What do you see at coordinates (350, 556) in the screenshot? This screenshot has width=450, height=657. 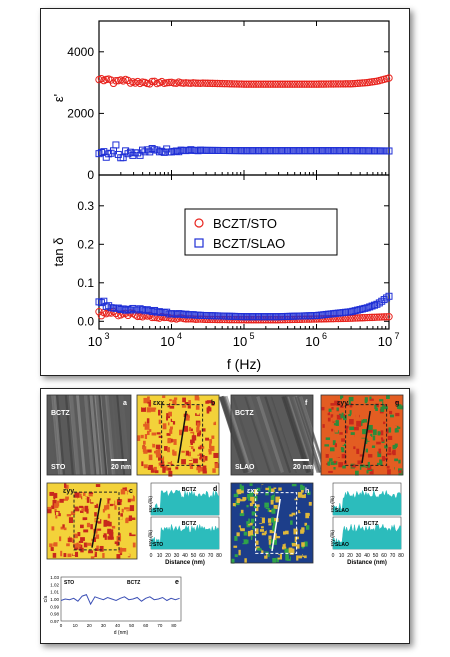 I see `profile-x-tick-label: 20` at bounding box center [350, 556].